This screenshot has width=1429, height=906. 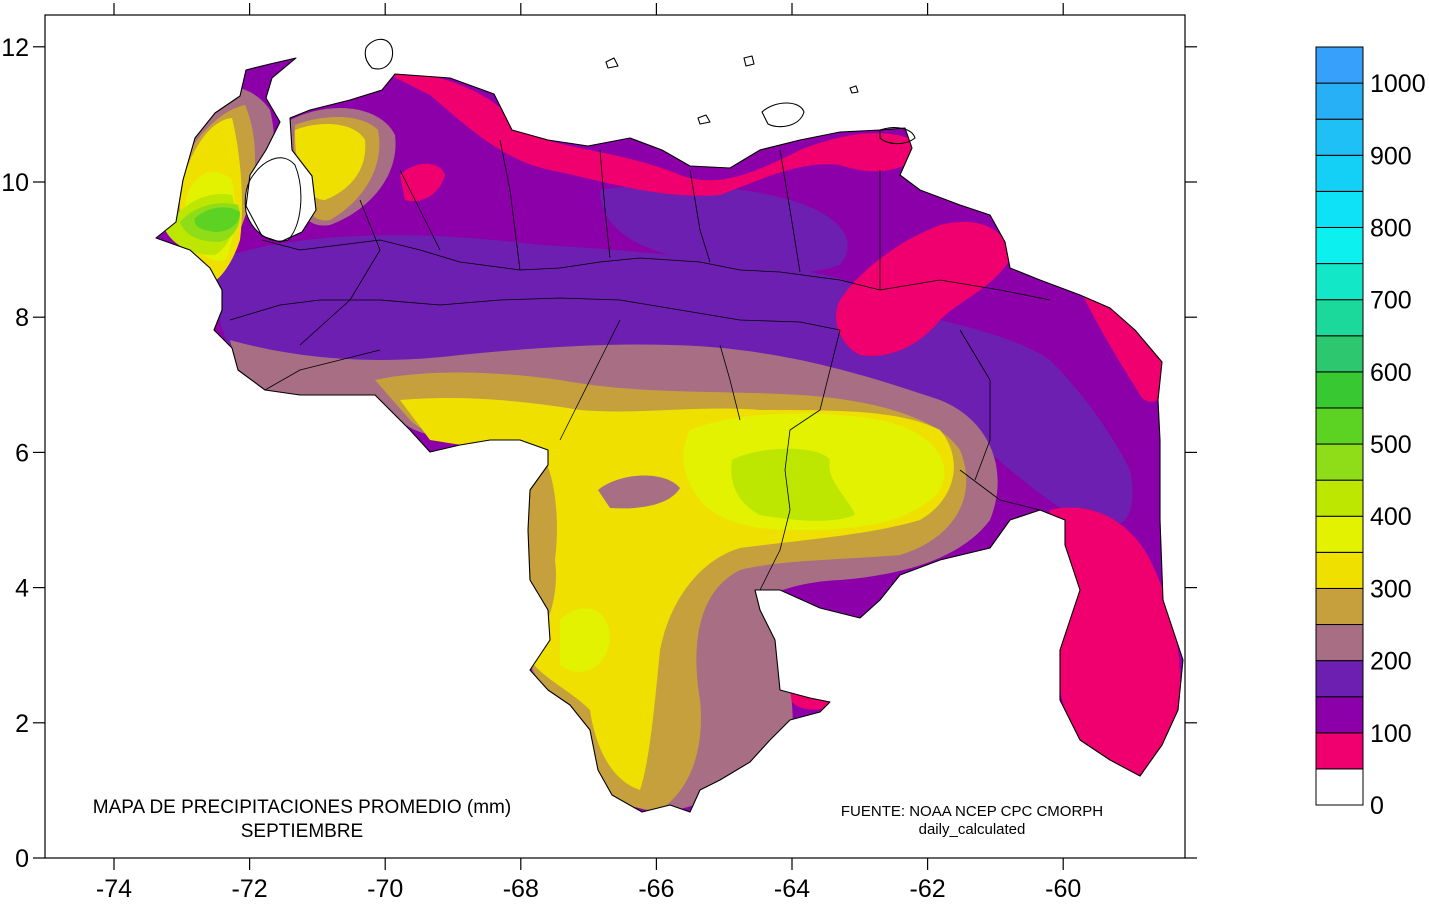 I want to click on field-350-400-south, so click(x=585, y=640).